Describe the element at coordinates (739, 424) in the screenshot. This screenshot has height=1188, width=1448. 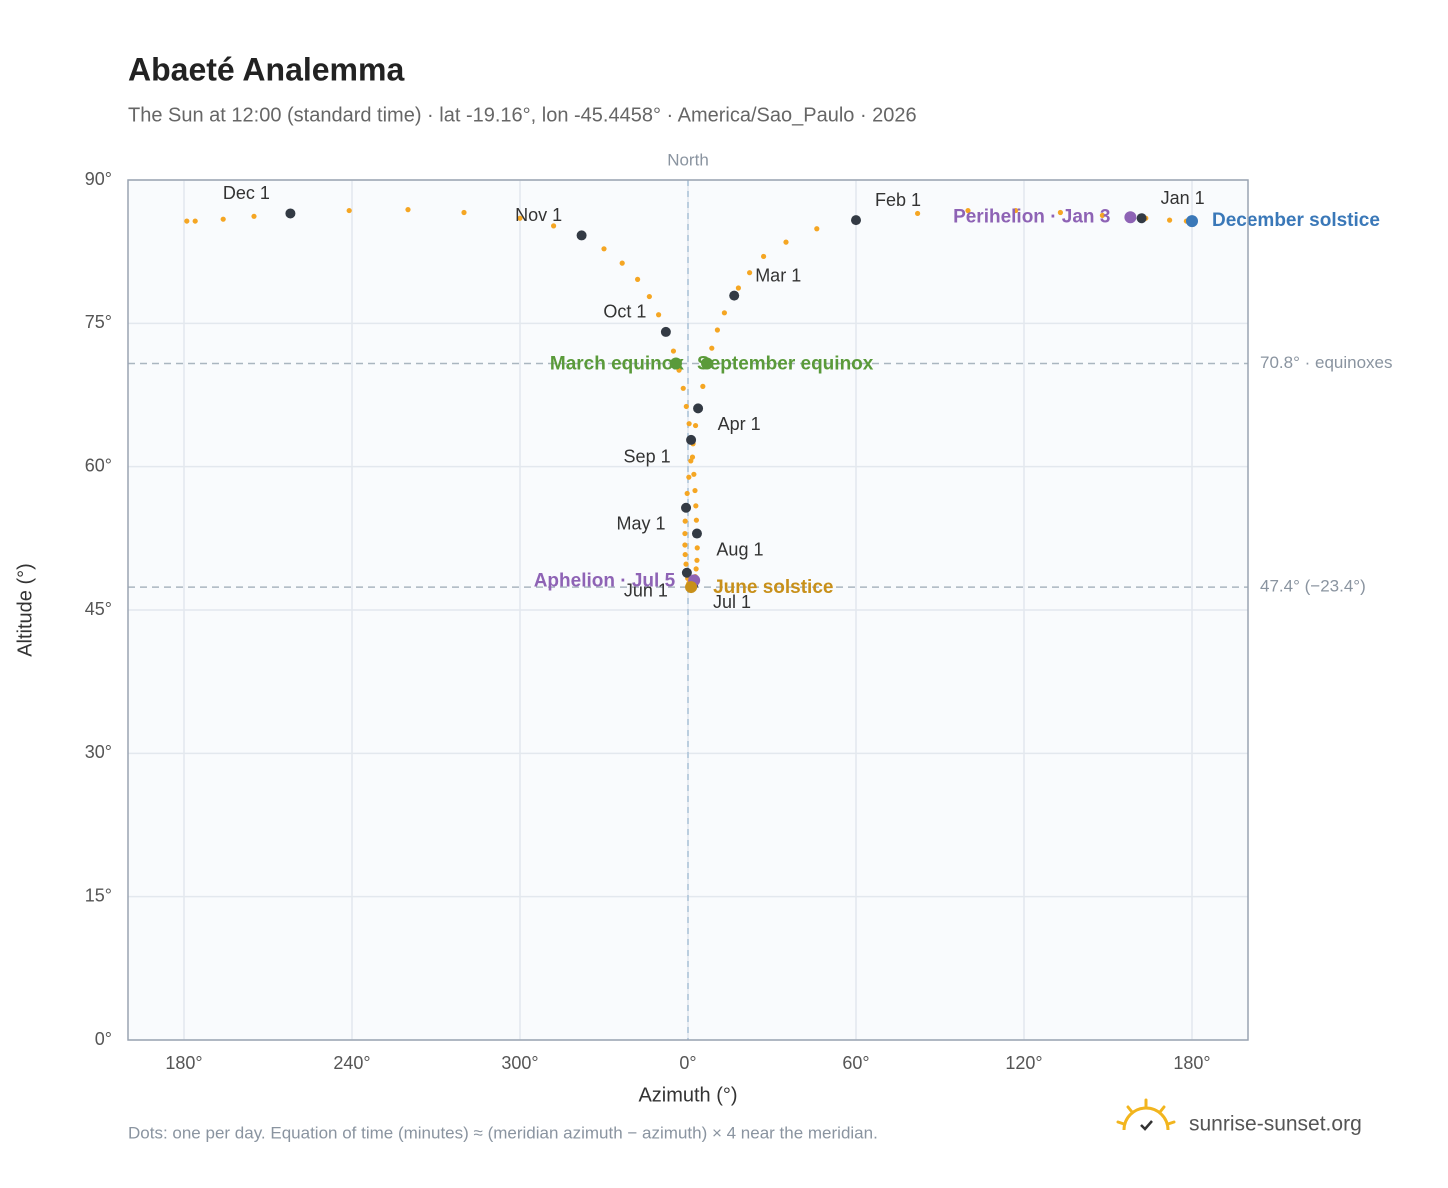
I see `month-label: Apr 1` at that location.